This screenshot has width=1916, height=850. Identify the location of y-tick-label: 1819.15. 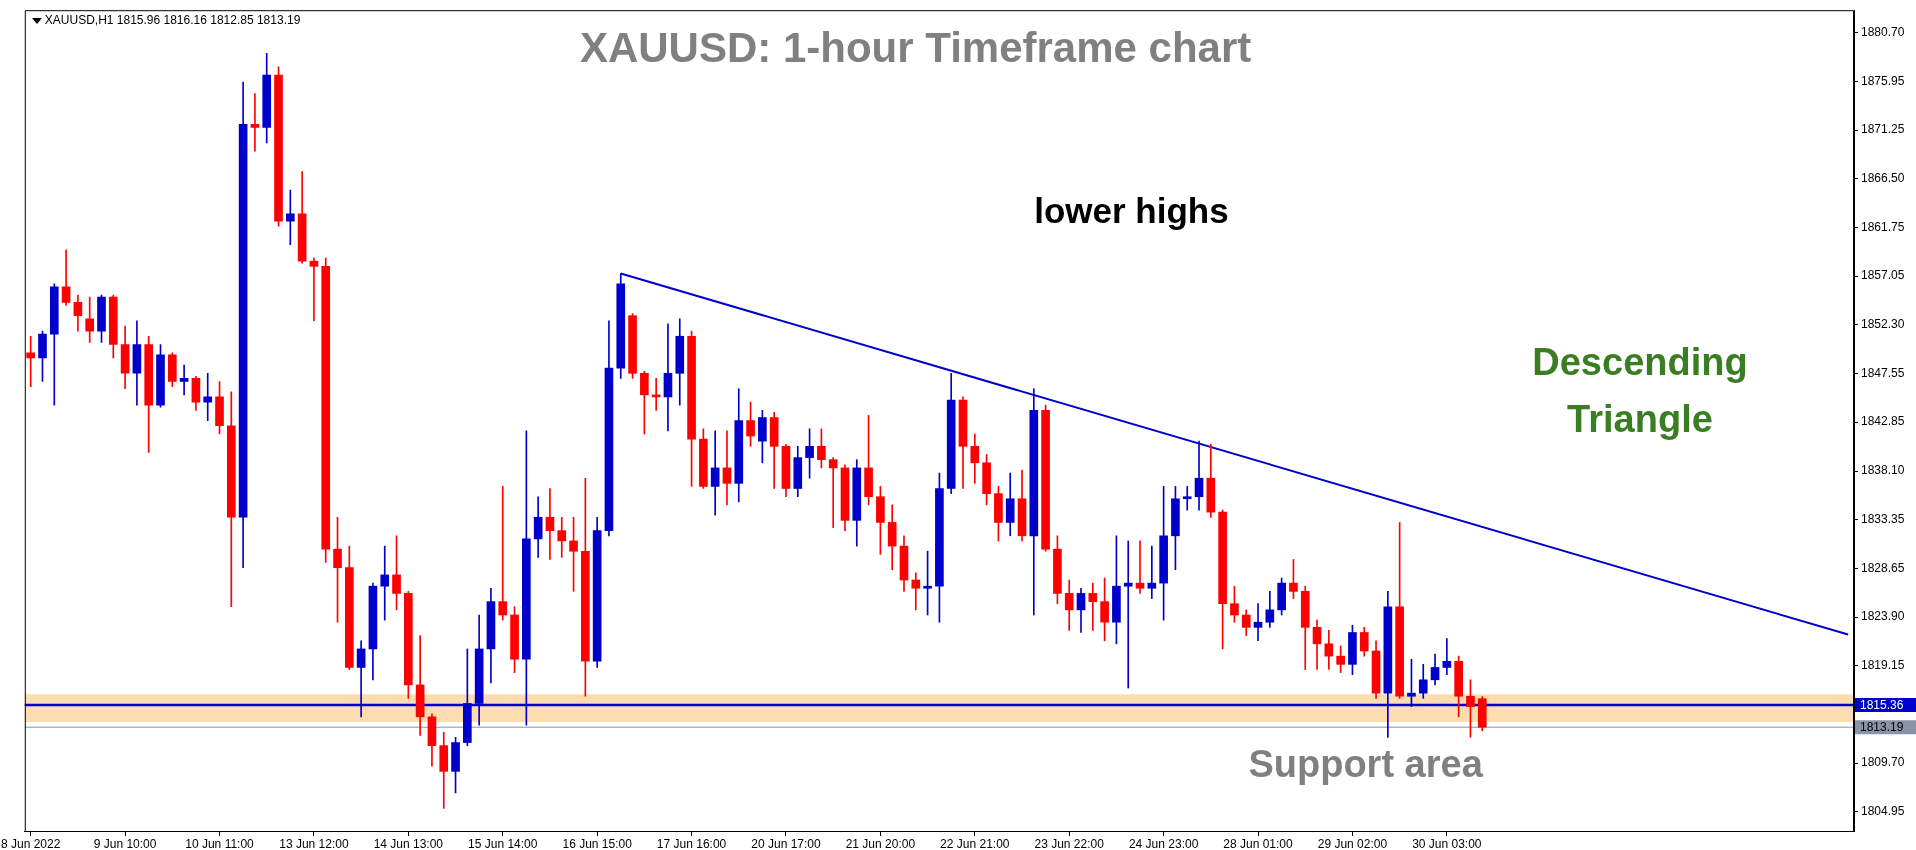
(1883, 665).